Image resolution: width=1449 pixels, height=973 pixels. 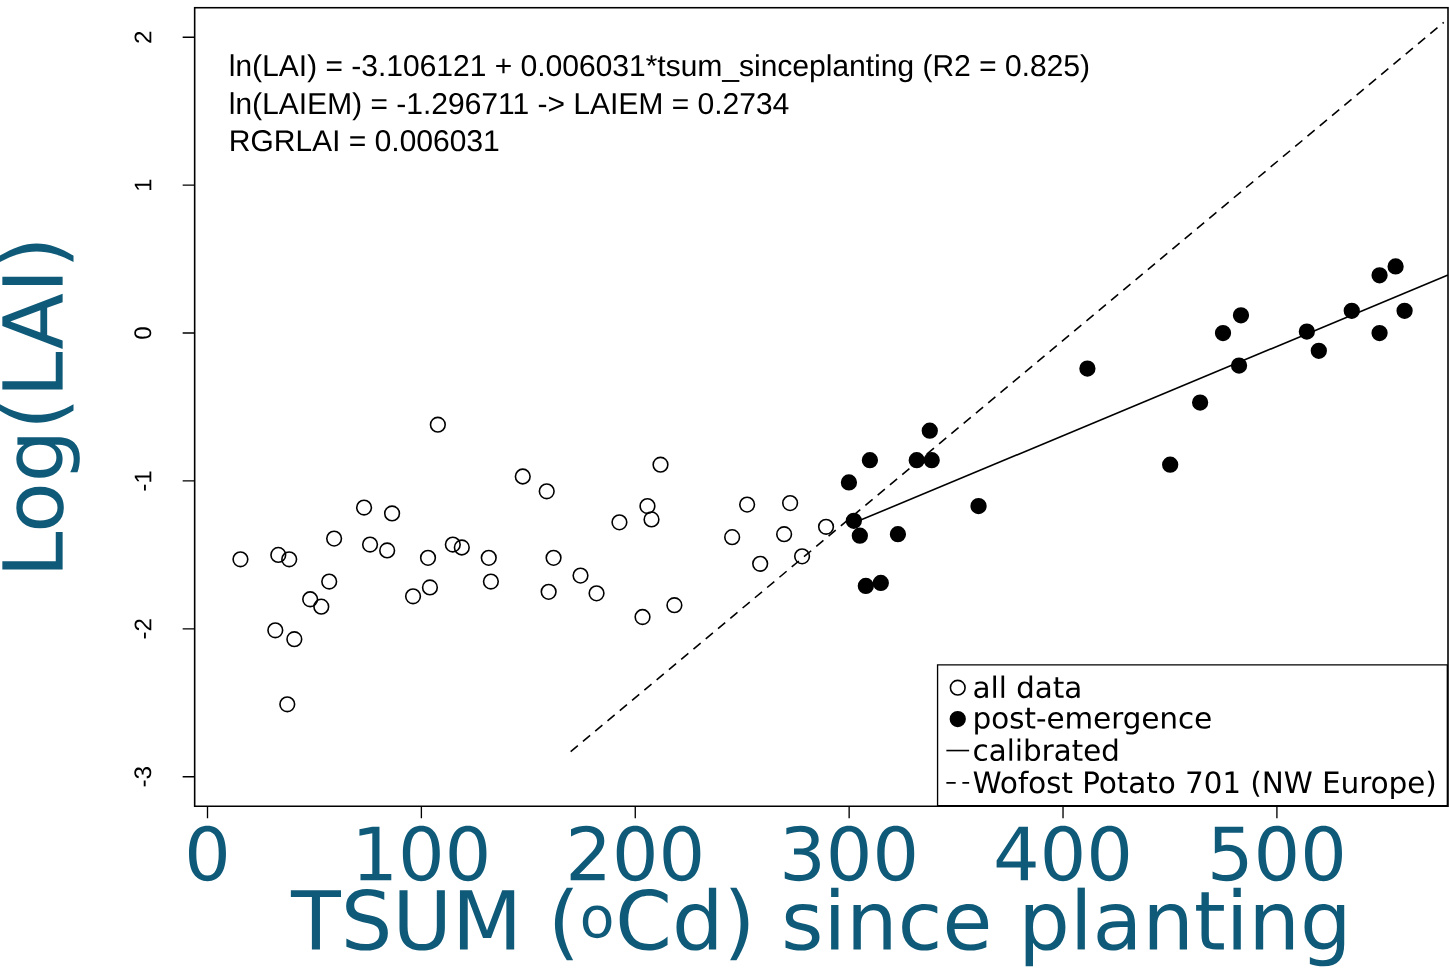 What do you see at coordinates (143, 481) in the screenshot?
I see `y-tick-label: -1` at bounding box center [143, 481].